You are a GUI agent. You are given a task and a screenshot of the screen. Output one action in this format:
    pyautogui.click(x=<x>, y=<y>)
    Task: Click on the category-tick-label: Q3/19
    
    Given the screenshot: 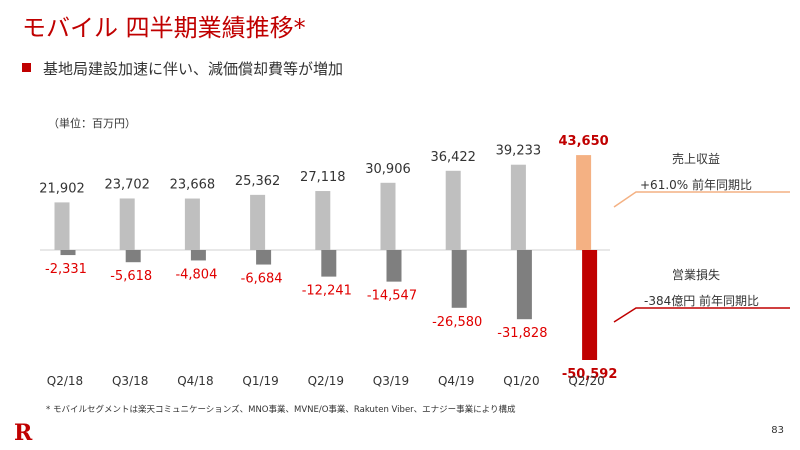 What is the action you would take?
    pyautogui.click(x=391, y=381)
    